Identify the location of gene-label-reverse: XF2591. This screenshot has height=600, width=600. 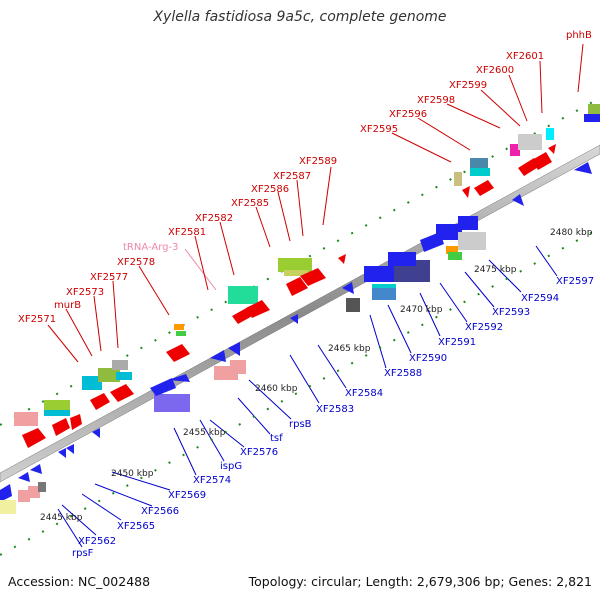
(457, 342).